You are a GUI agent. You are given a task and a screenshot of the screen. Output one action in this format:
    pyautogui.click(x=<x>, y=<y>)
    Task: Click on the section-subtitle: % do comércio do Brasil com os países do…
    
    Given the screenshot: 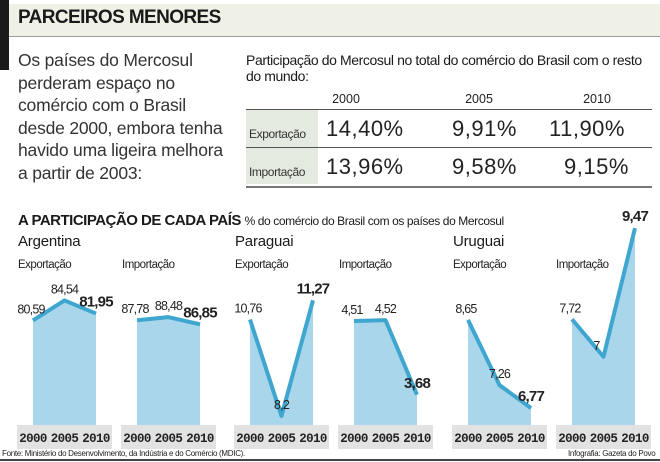 What is the action you would take?
    pyautogui.click(x=374, y=221)
    